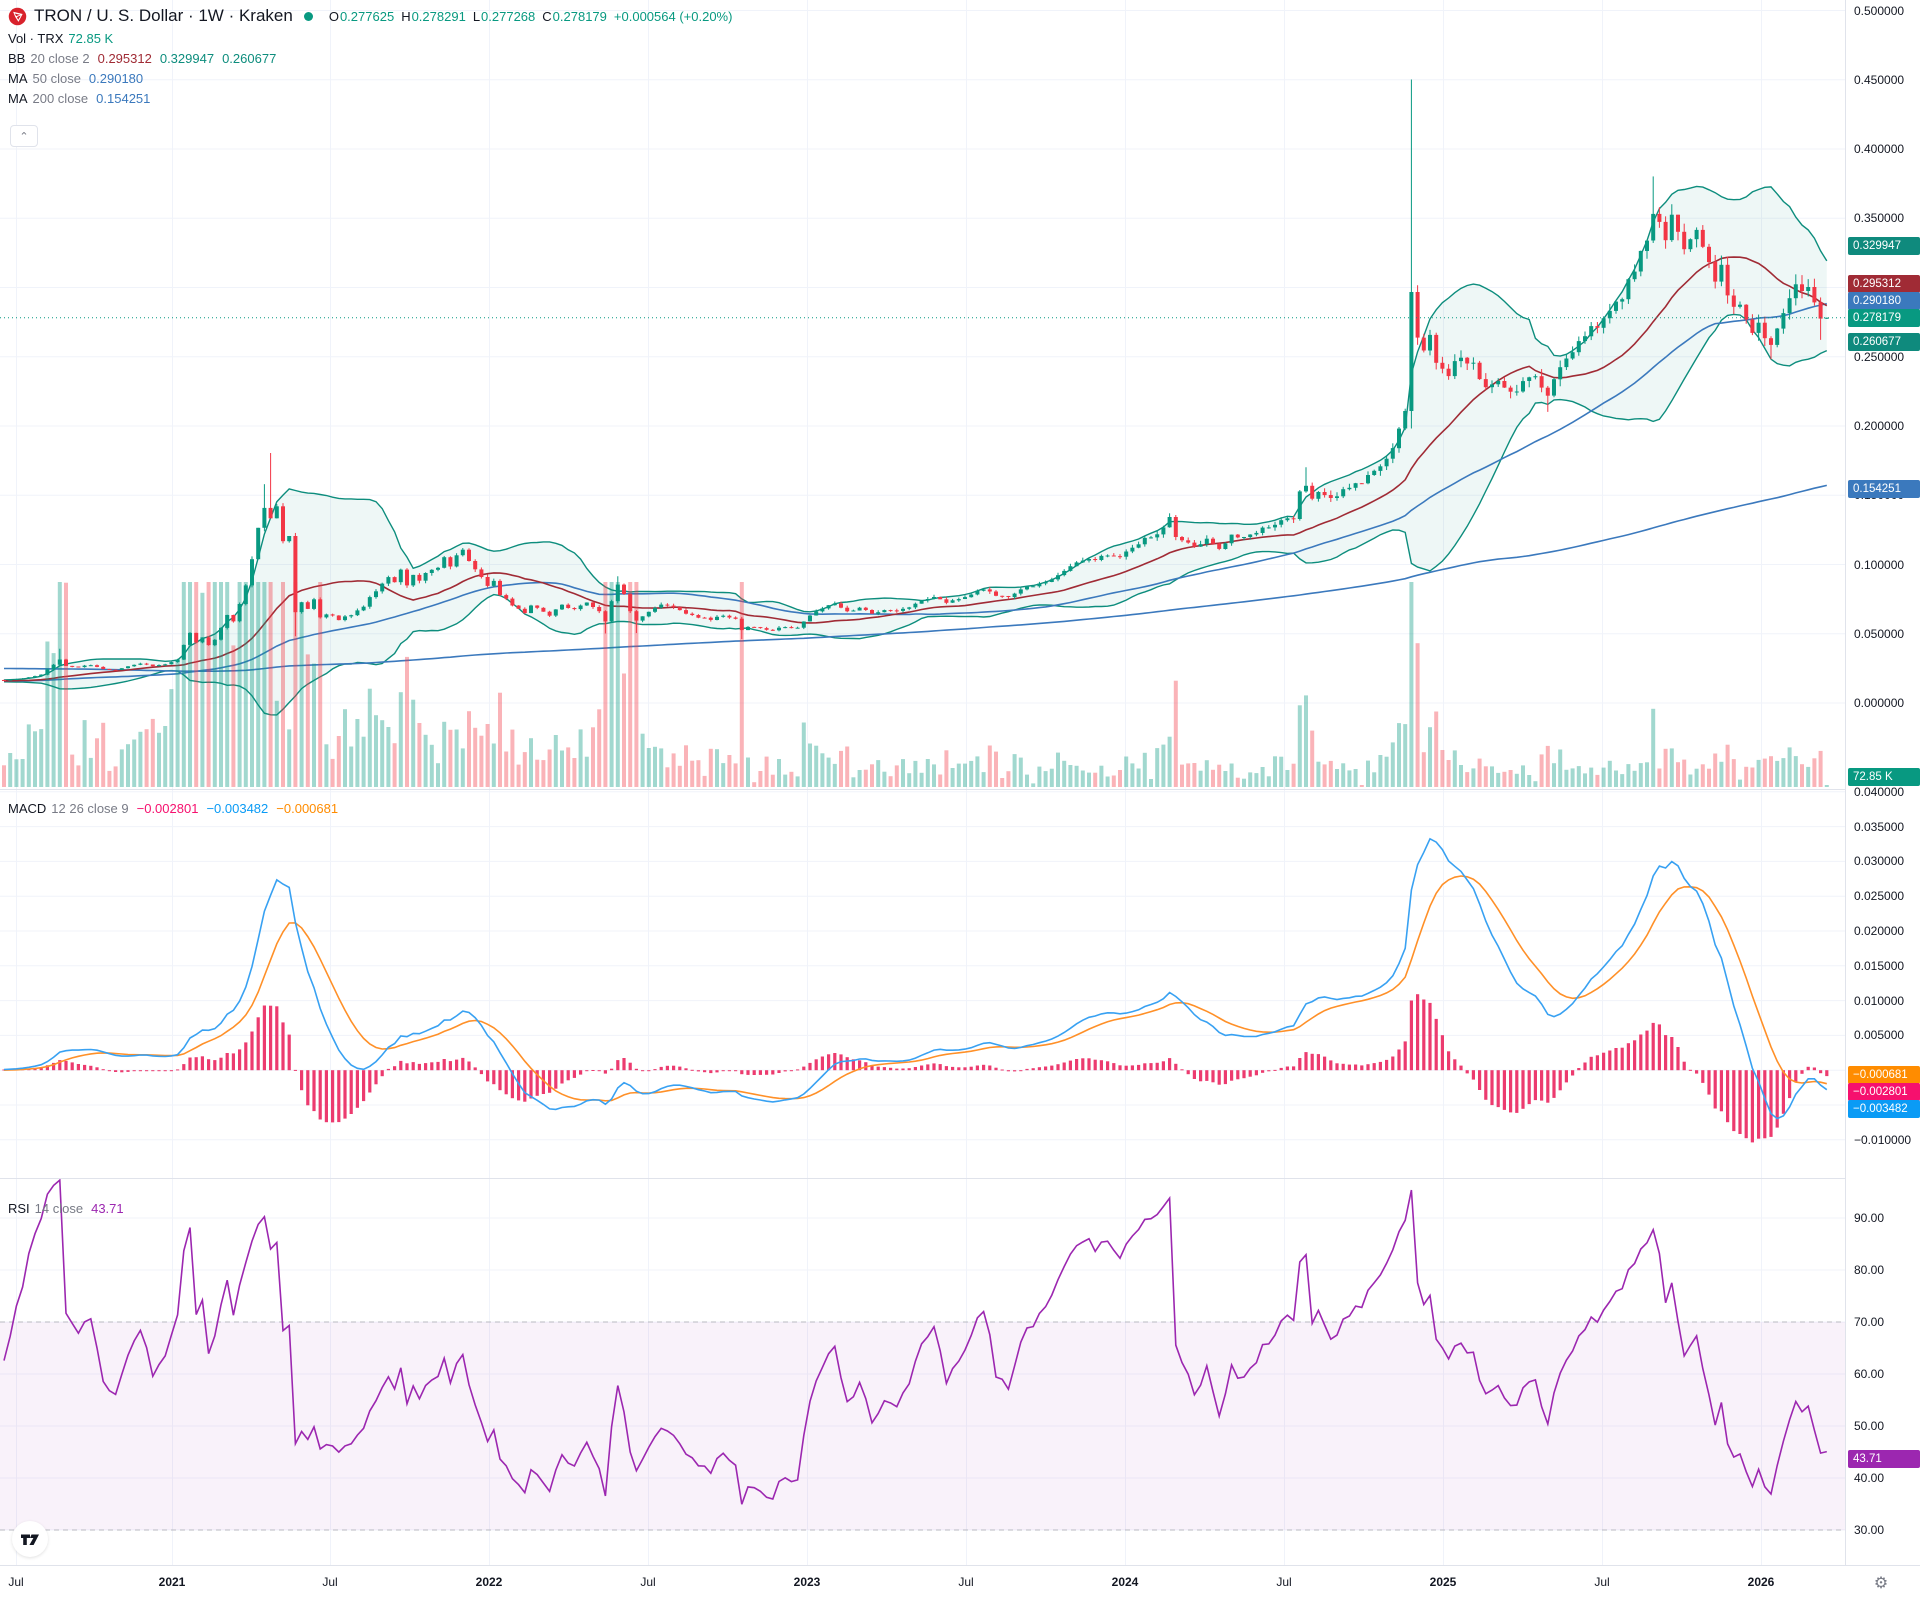  Describe the element at coordinates (1869, 1374) in the screenshot. I see `rsi-tick: 60.00` at that location.